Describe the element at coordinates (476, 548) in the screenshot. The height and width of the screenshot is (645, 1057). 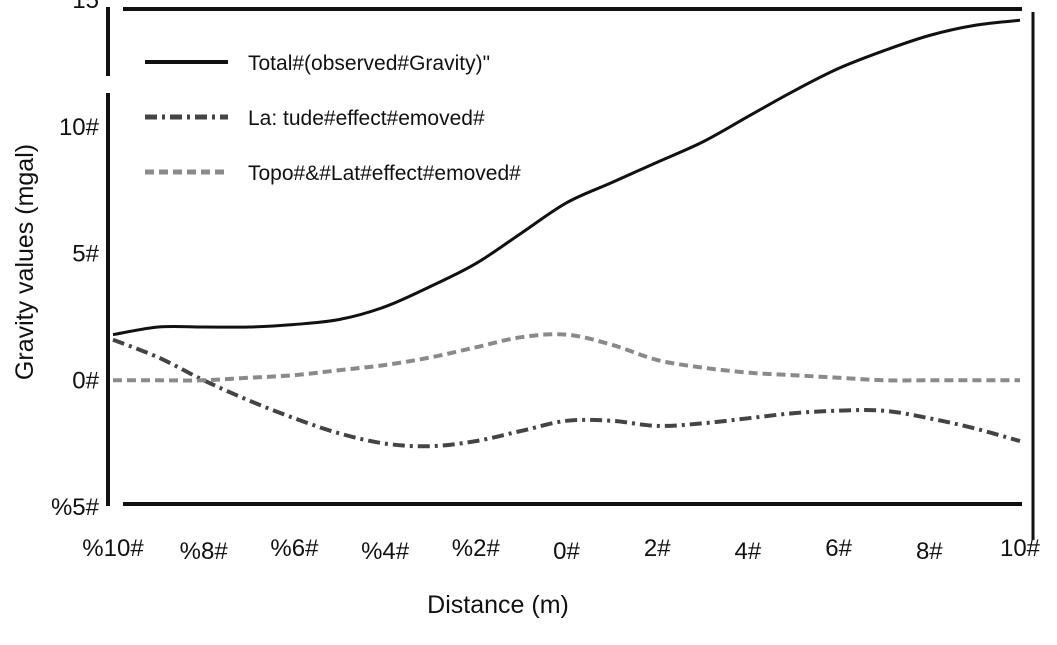
I see `x-tick-label: %2#` at that location.